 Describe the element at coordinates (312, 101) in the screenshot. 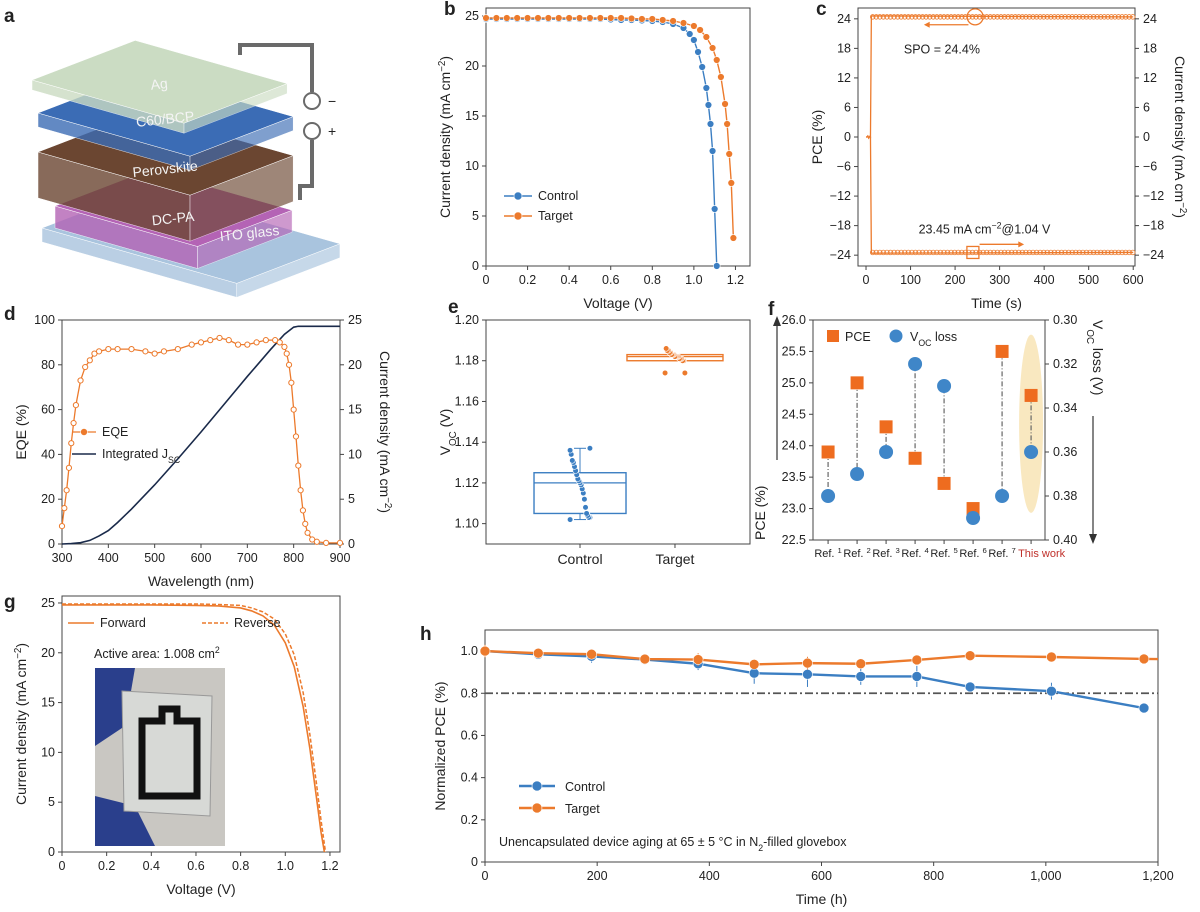

I see `terminal-minus` at that location.